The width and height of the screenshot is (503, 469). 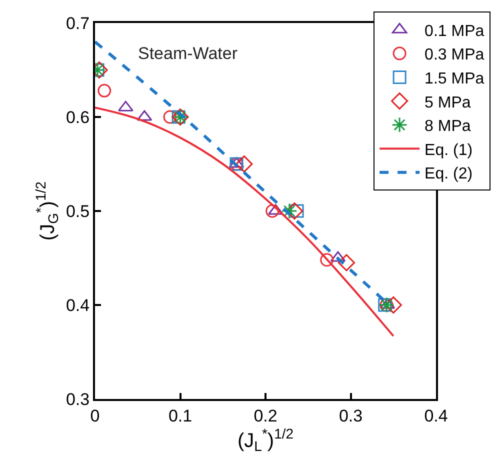 I want to click on x-tick-label: 0.1, so click(x=180, y=416).